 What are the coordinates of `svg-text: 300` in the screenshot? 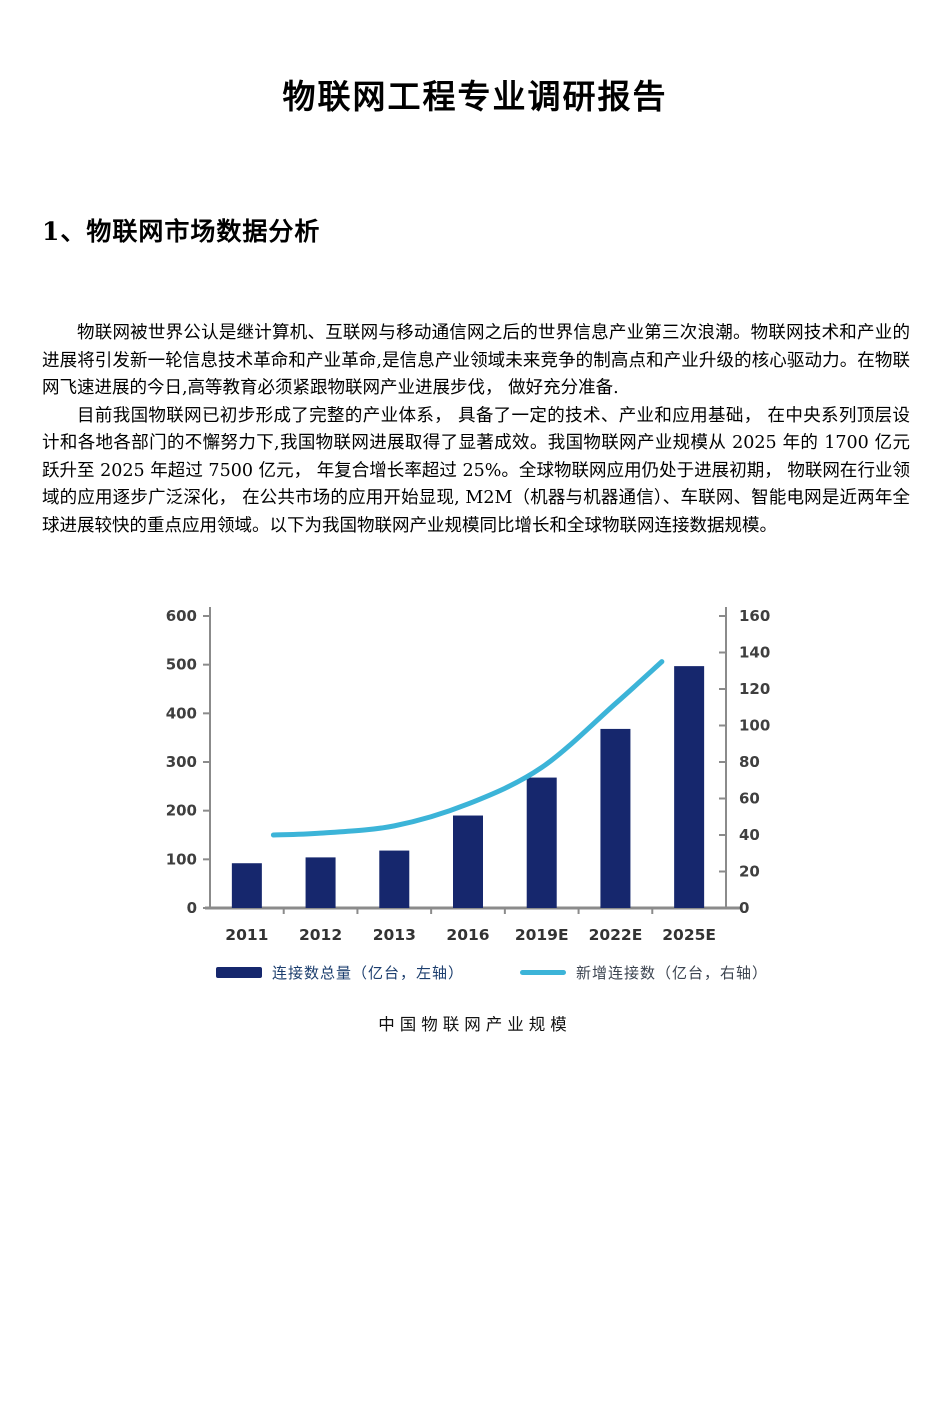 It's located at (181, 762).